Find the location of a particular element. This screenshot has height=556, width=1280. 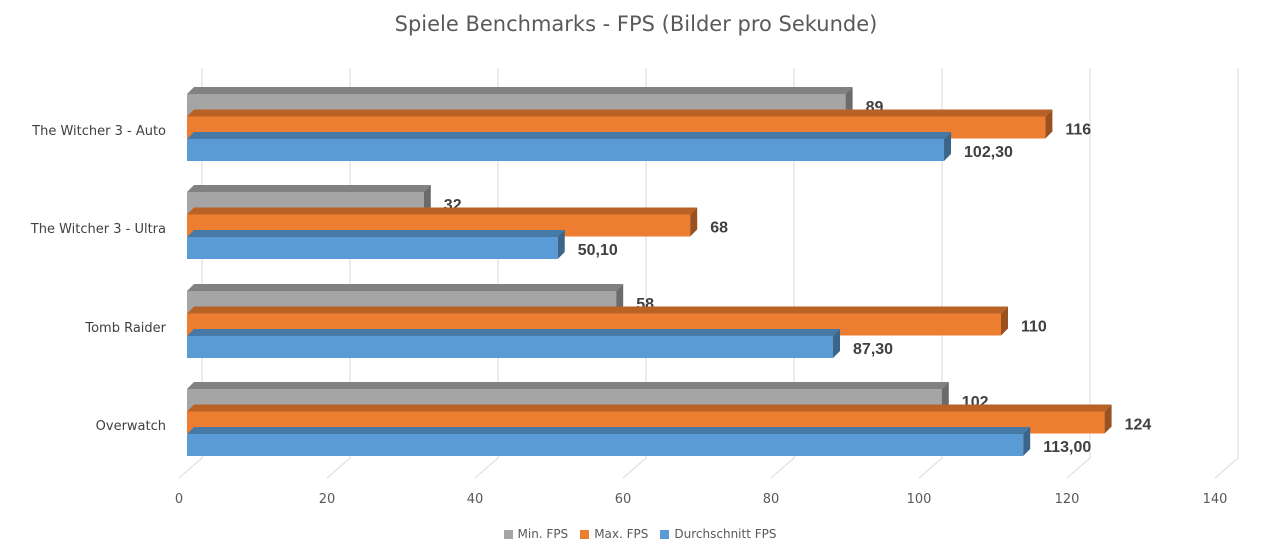

data-label: 116 is located at coordinates (1078, 130).